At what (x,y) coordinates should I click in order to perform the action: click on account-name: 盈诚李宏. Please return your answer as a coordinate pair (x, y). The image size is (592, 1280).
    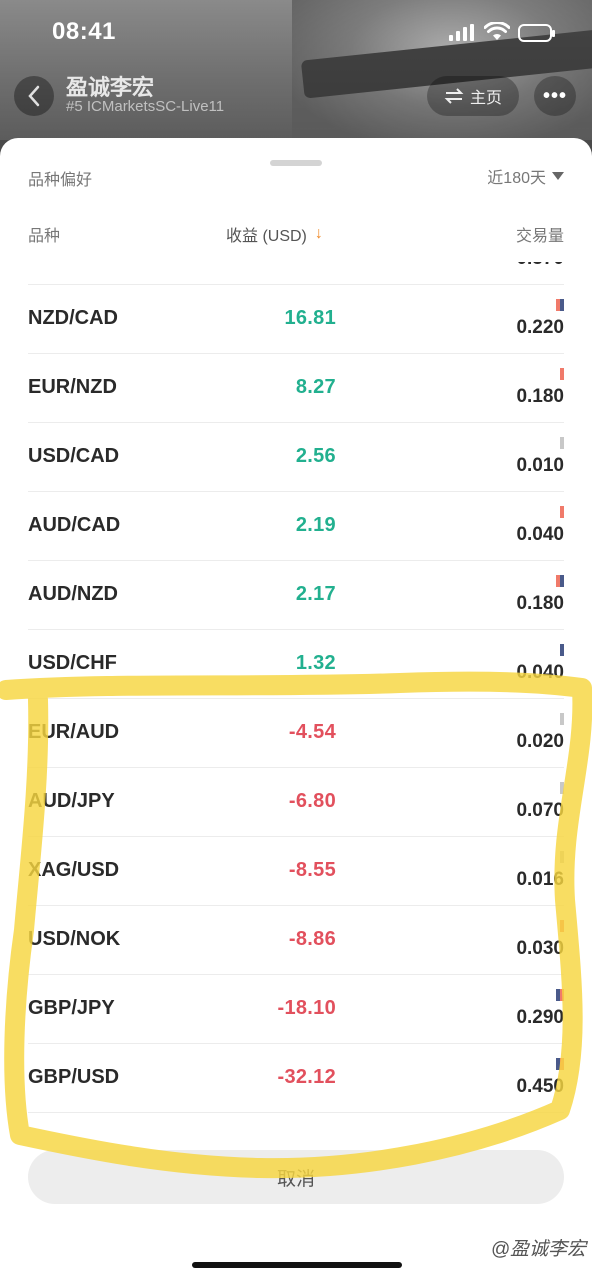
    Looking at the image, I should click on (110, 87).